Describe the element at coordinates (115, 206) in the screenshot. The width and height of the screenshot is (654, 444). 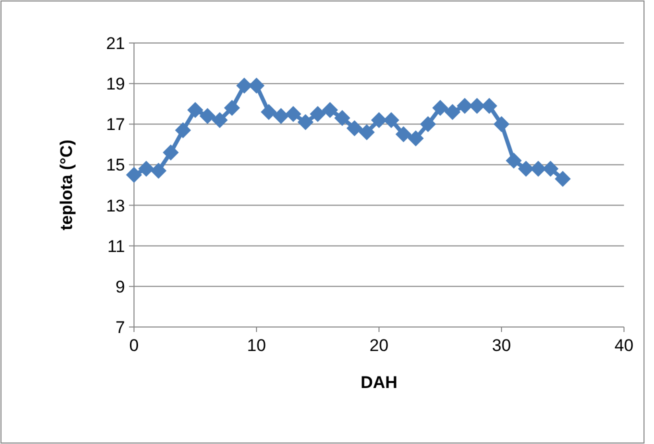
I see `y-tick-label: 13` at that location.